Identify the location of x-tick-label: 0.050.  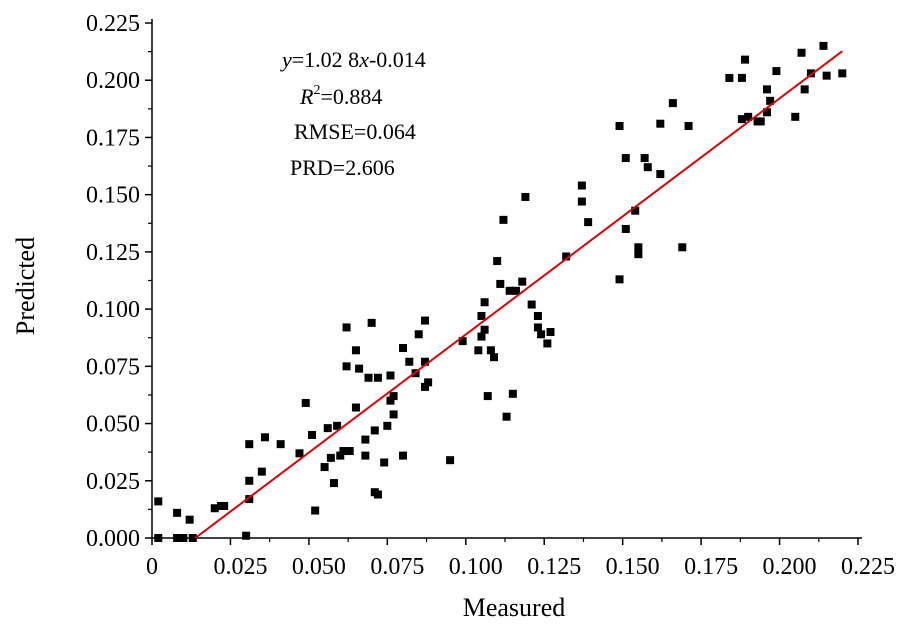
(319, 567).